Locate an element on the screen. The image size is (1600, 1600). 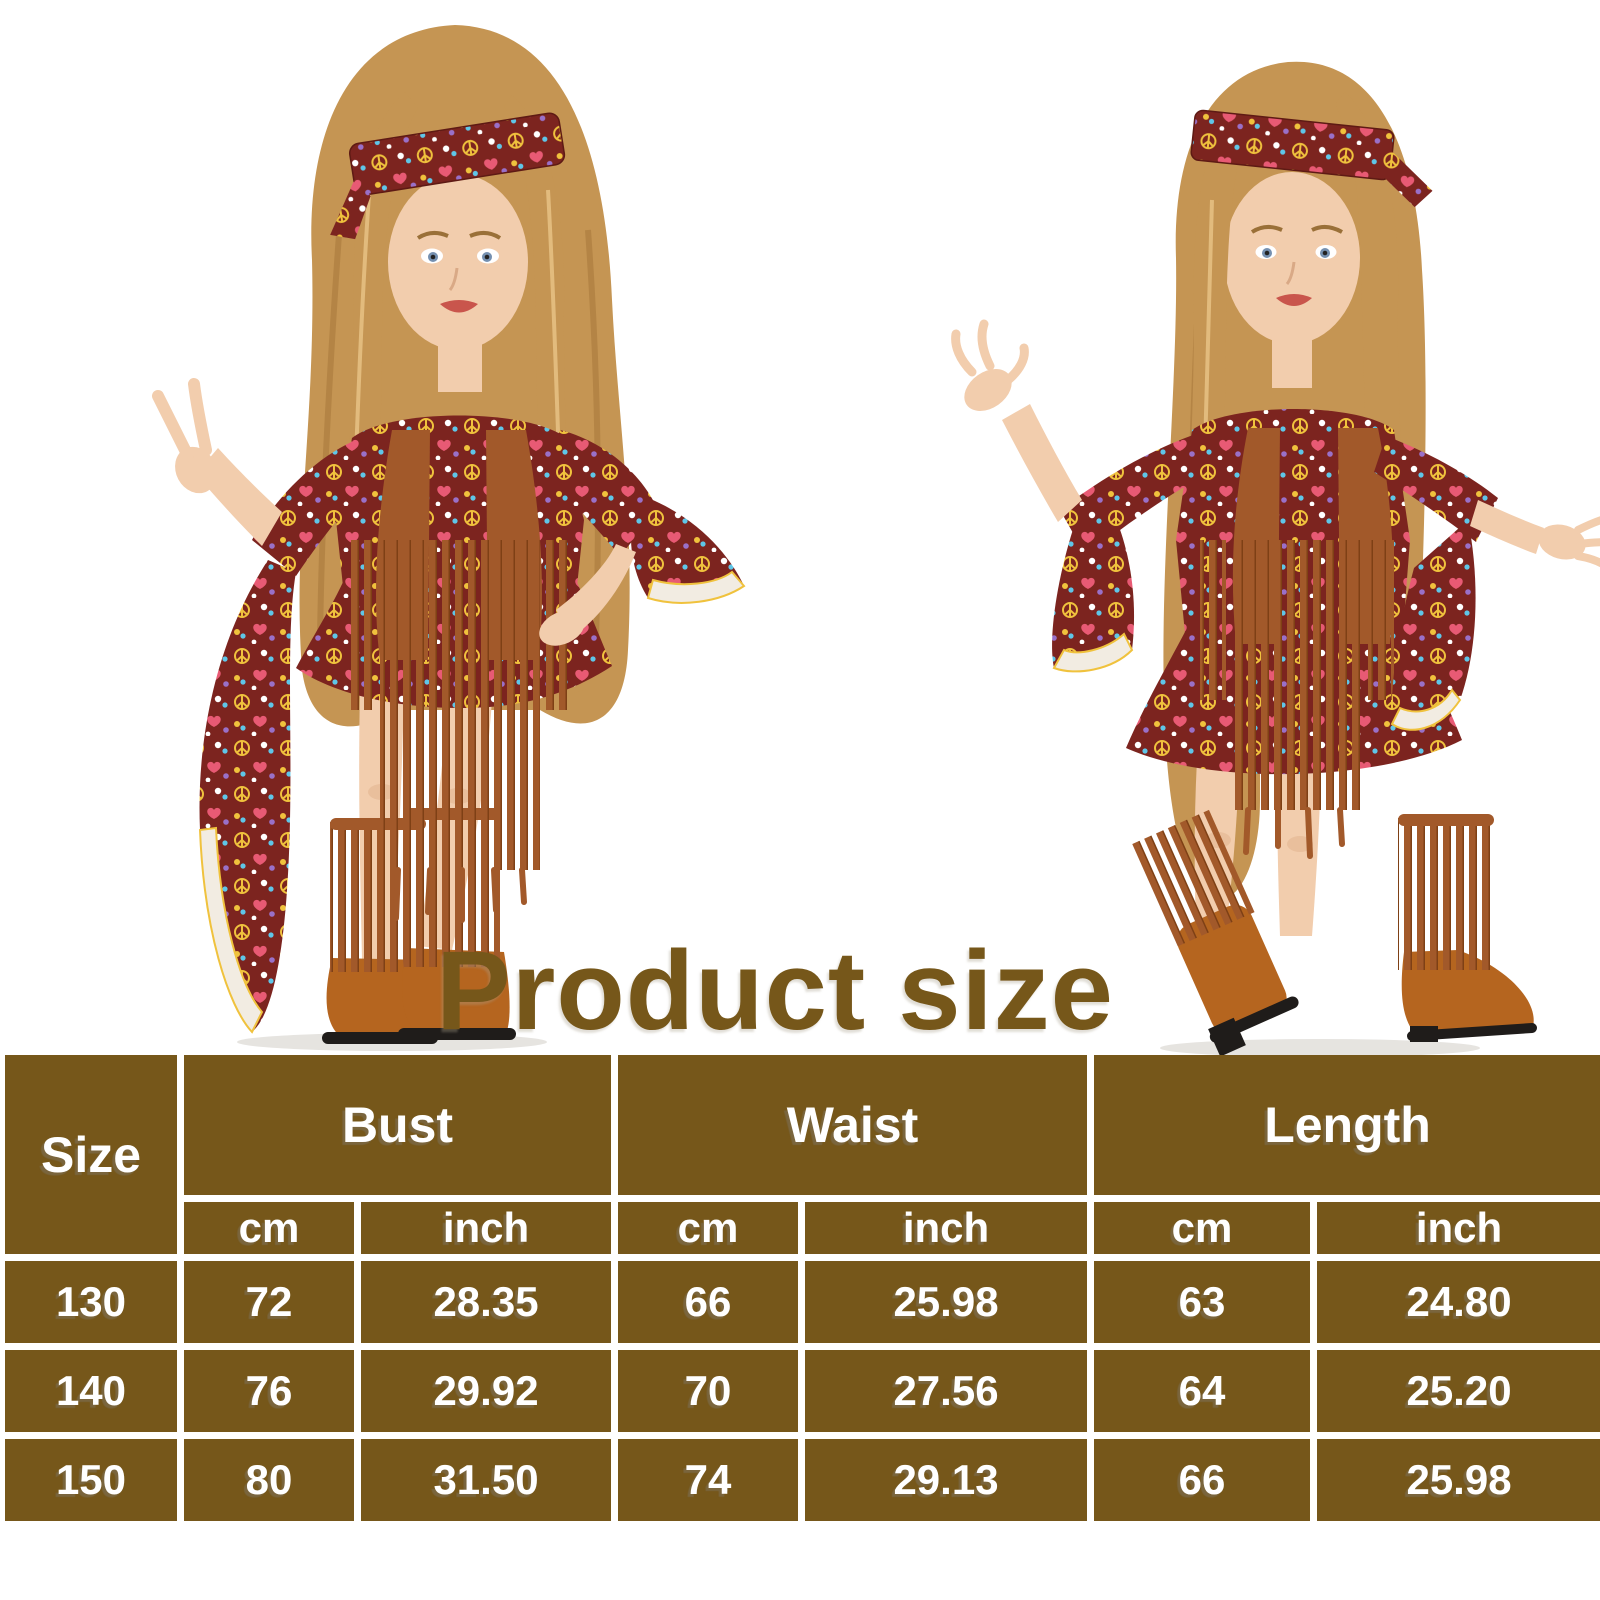
waist-cm-value: 66 is located at coordinates (708, 1302).